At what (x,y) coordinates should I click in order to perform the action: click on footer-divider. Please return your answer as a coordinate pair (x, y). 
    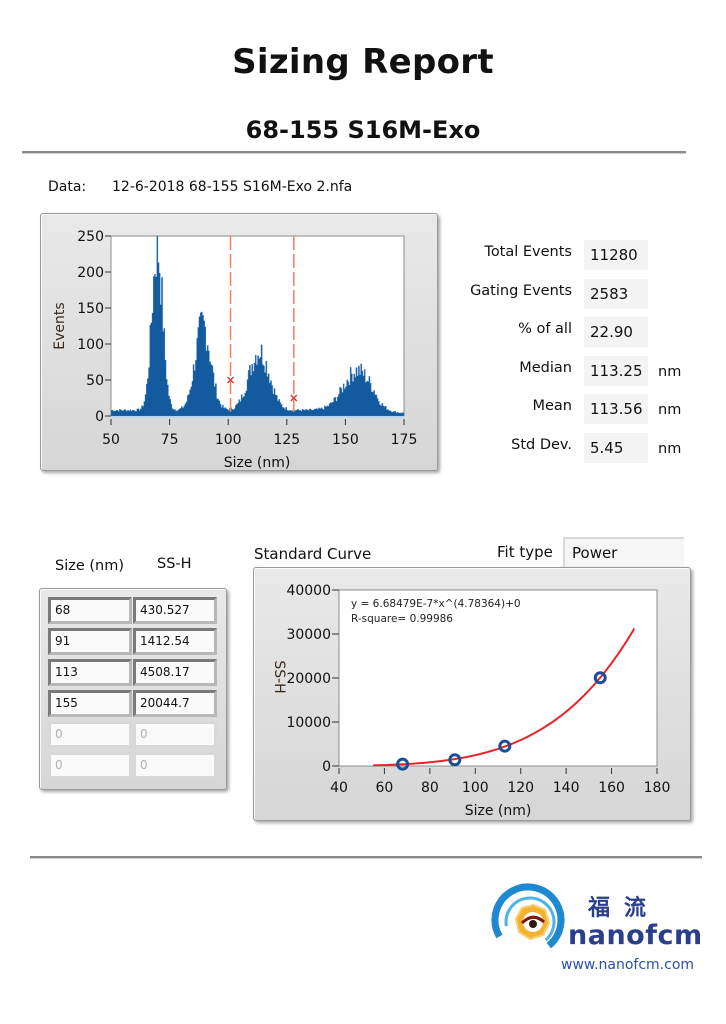
    Looking at the image, I should click on (366, 857).